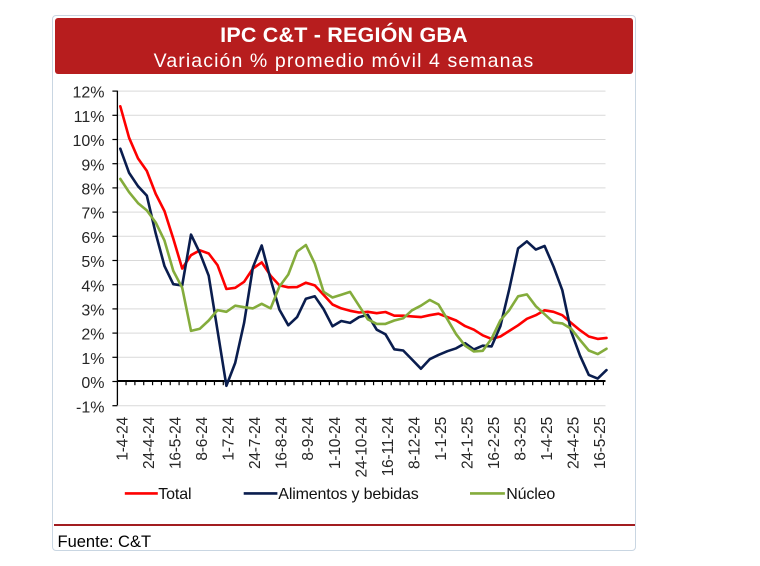 This screenshot has width=760, height=566. Describe the element at coordinates (361, 446) in the screenshot. I see `svg-text: 24-10-24` at that location.